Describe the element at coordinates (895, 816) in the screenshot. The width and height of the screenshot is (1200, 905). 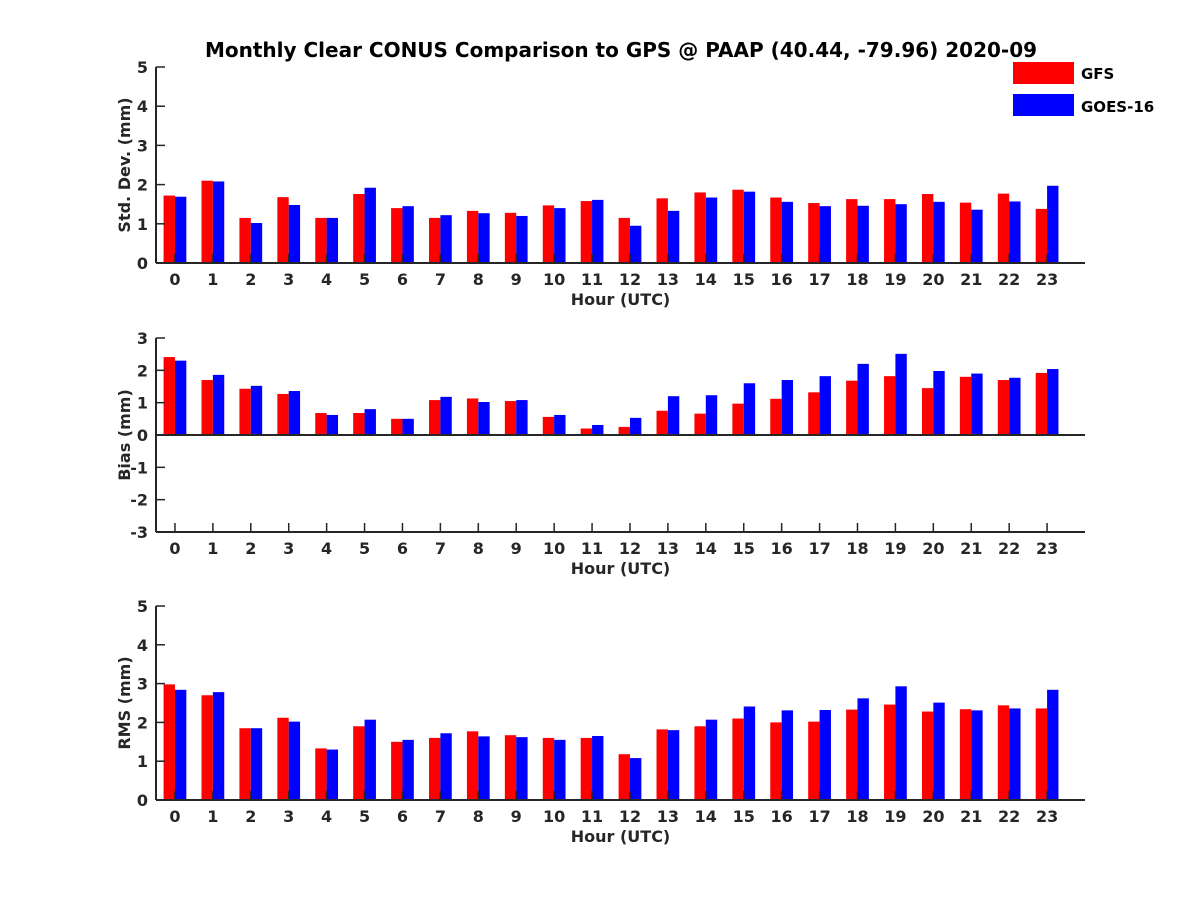
I see `xtick-label-rms-19: 19` at that location.